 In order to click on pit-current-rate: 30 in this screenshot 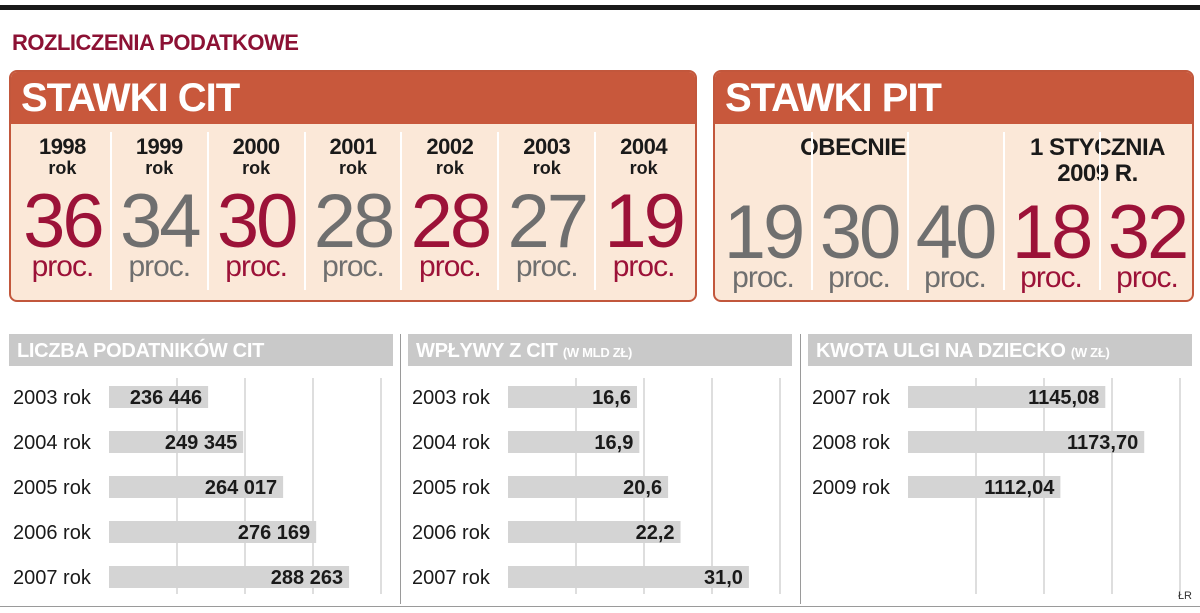, I will do `click(860, 232)`.